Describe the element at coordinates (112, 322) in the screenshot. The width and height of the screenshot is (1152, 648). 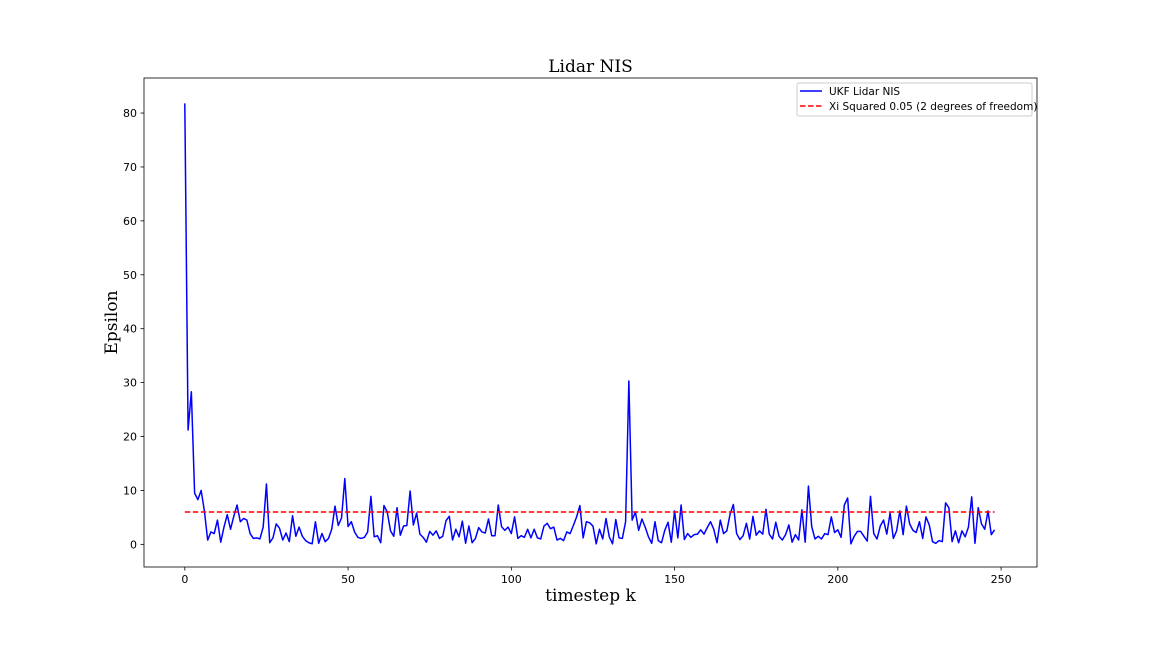
I see `y-axis-label: Epsilon` at that location.